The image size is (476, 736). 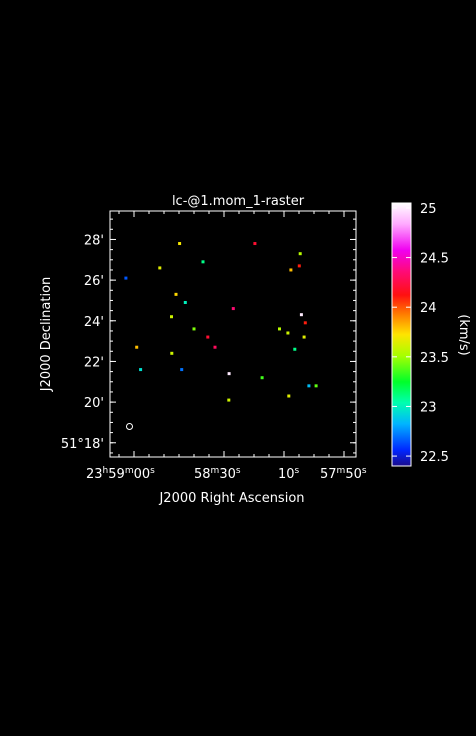 What do you see at coordinates (82, 444) in the screenshot?
I see `y-tick-label-0: 51°18'` at bounding box center [82, 444].